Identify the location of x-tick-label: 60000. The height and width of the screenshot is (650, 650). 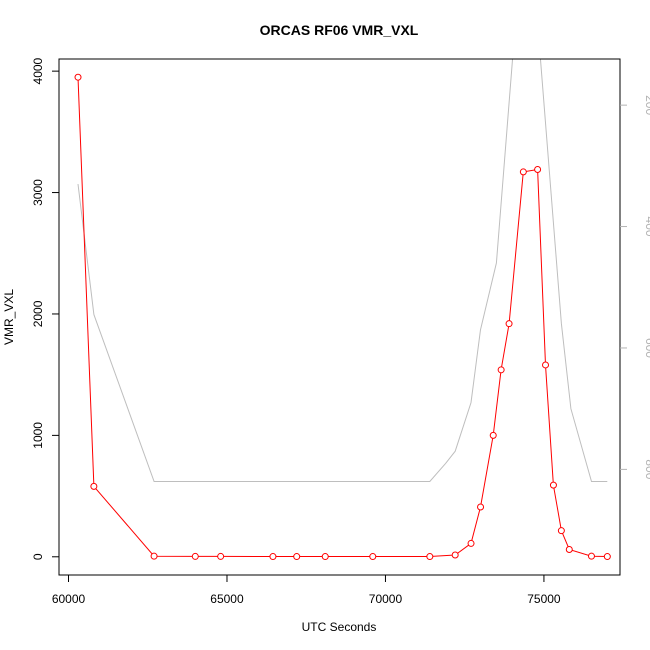
(69, 599).